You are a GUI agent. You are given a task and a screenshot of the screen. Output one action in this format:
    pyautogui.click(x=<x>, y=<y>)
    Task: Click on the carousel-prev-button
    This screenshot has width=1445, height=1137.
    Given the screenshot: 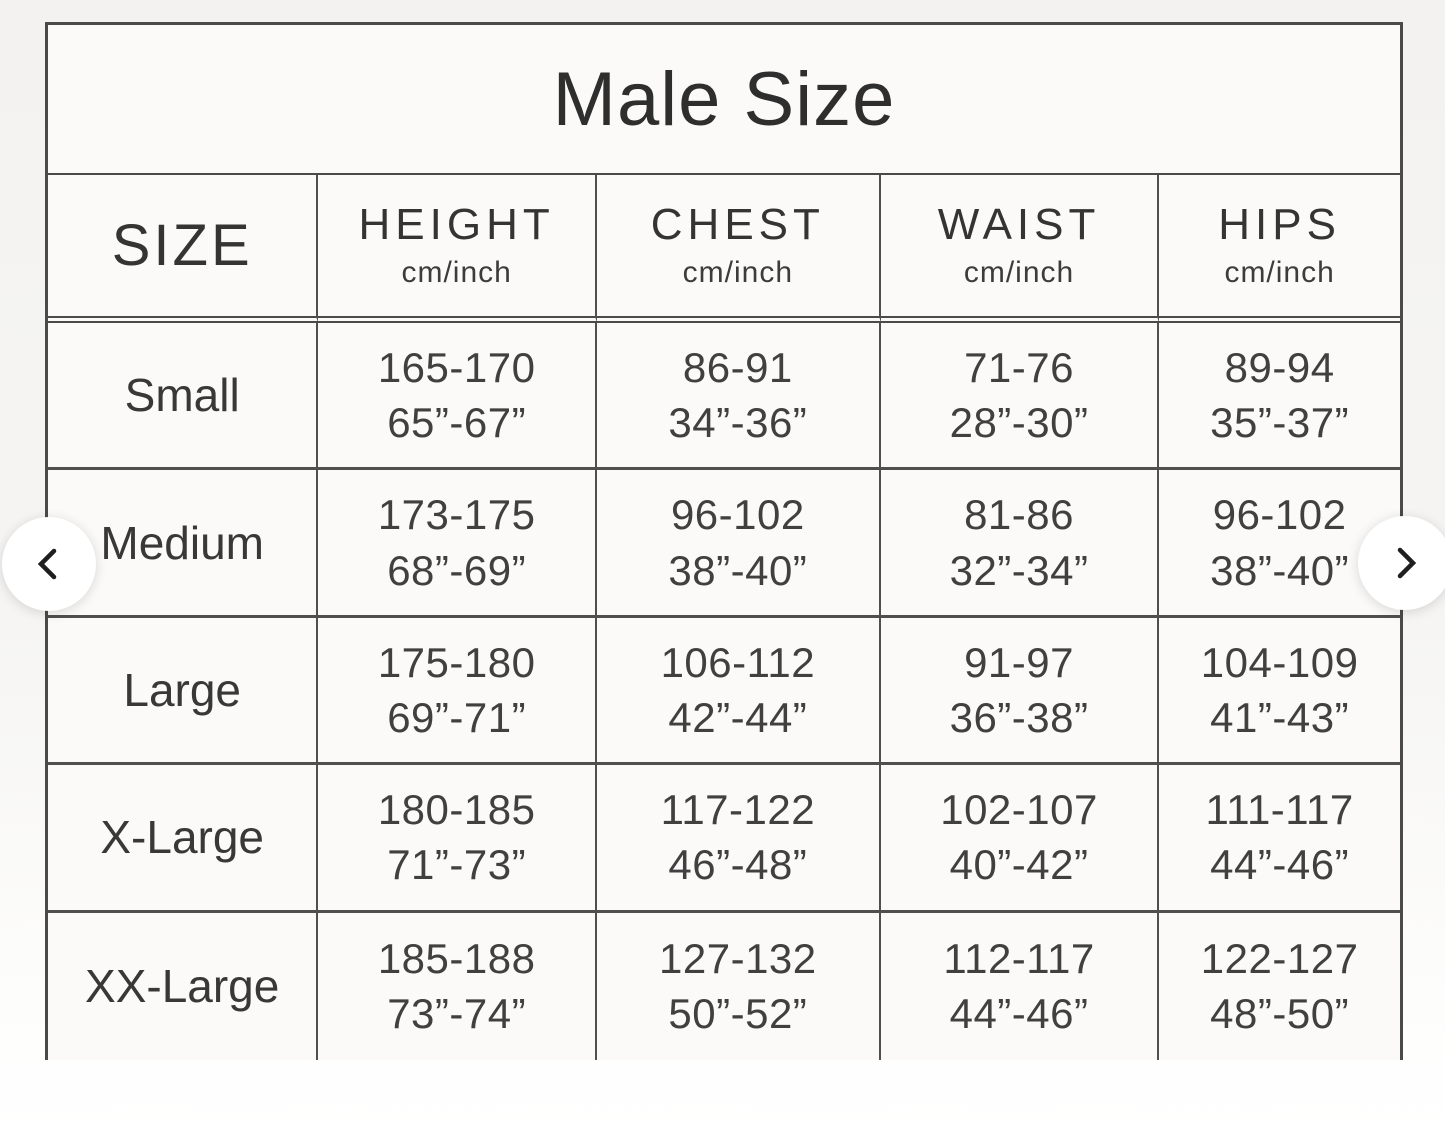 What is the action you would take?
    pyautogui.click(x=49, y=564)
    